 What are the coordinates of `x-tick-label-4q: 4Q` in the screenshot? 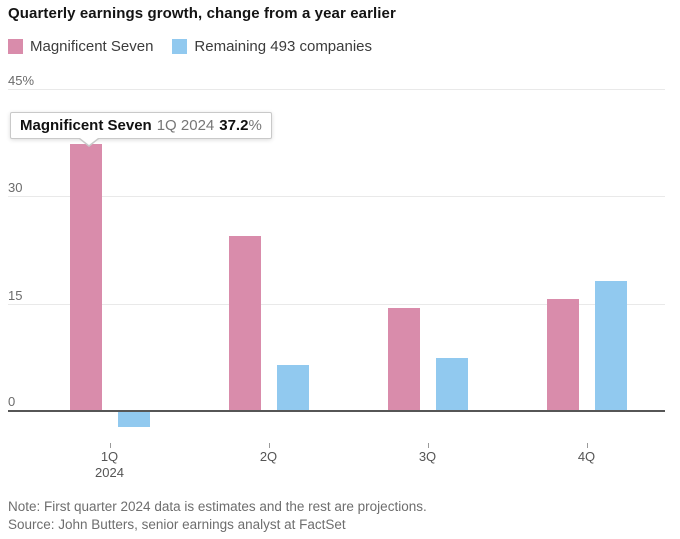 It's located at (586, 456).